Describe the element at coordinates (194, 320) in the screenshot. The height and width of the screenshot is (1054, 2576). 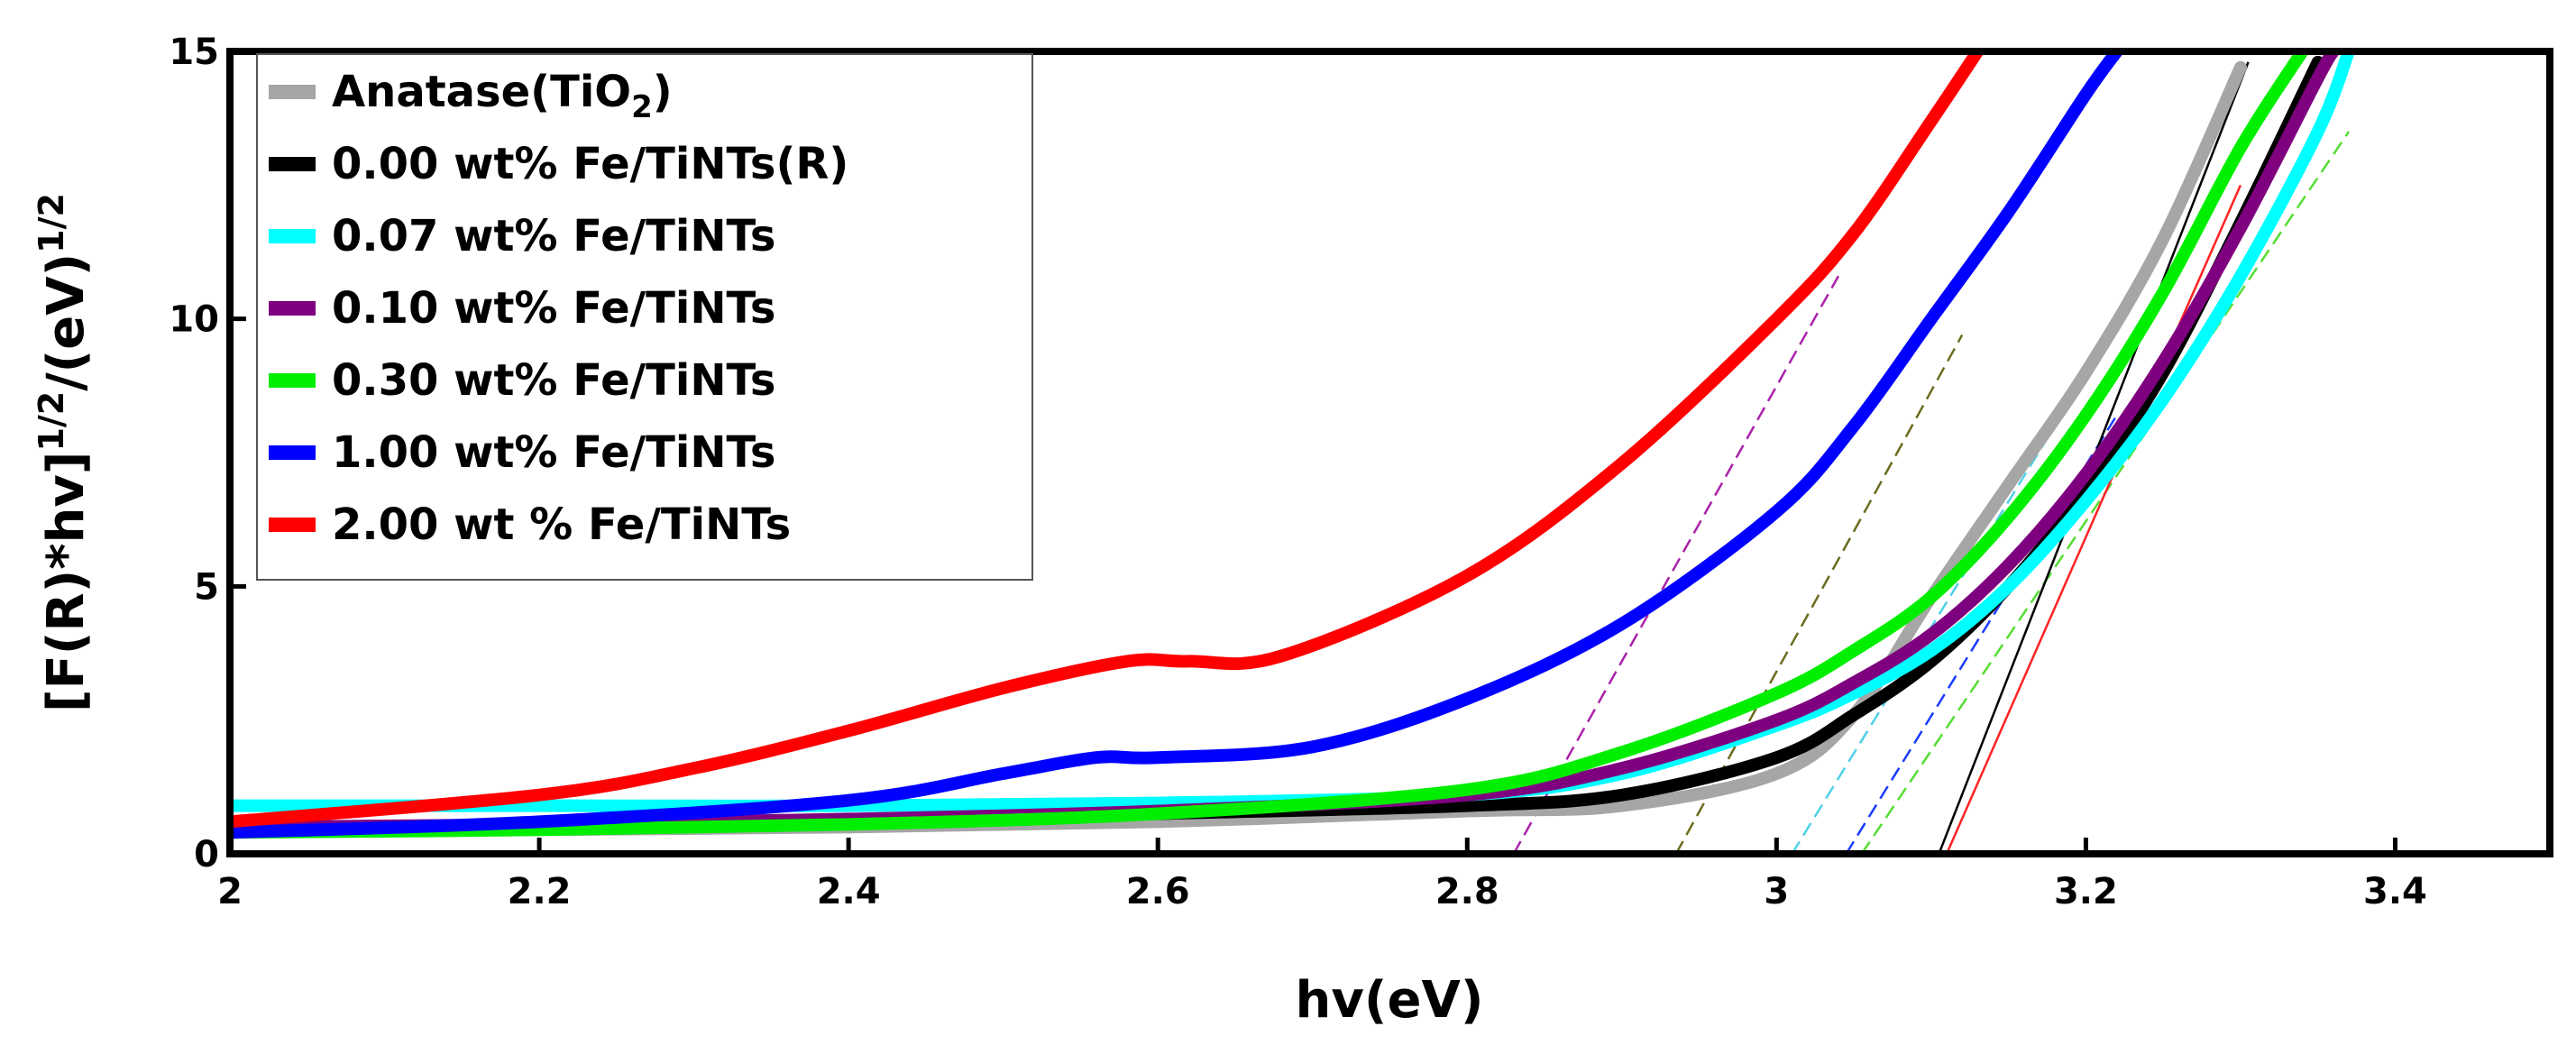
I see `y-tick-label: 10` at that location.